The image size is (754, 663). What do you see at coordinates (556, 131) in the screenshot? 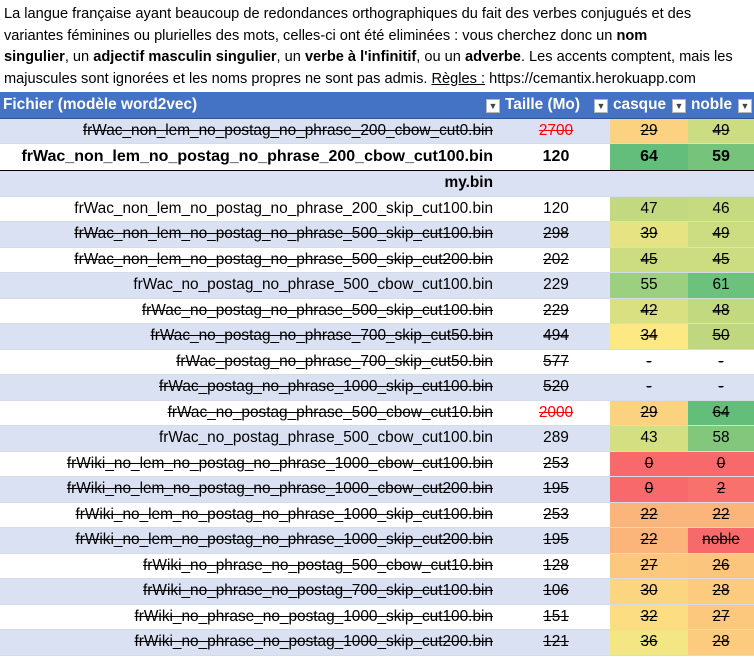
I see `cell-size: 2700` at bounding box center [556, 131].